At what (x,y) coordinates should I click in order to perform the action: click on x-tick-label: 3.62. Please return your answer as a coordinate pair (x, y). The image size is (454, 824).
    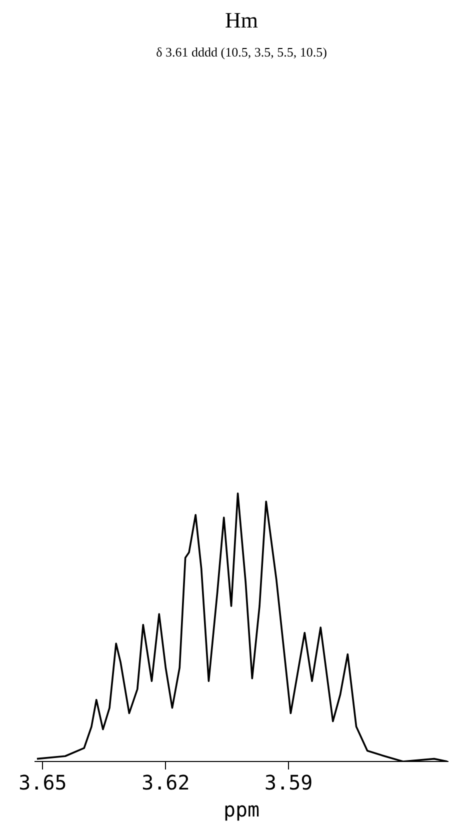
    Looking at the image, I should click on (166, 782).